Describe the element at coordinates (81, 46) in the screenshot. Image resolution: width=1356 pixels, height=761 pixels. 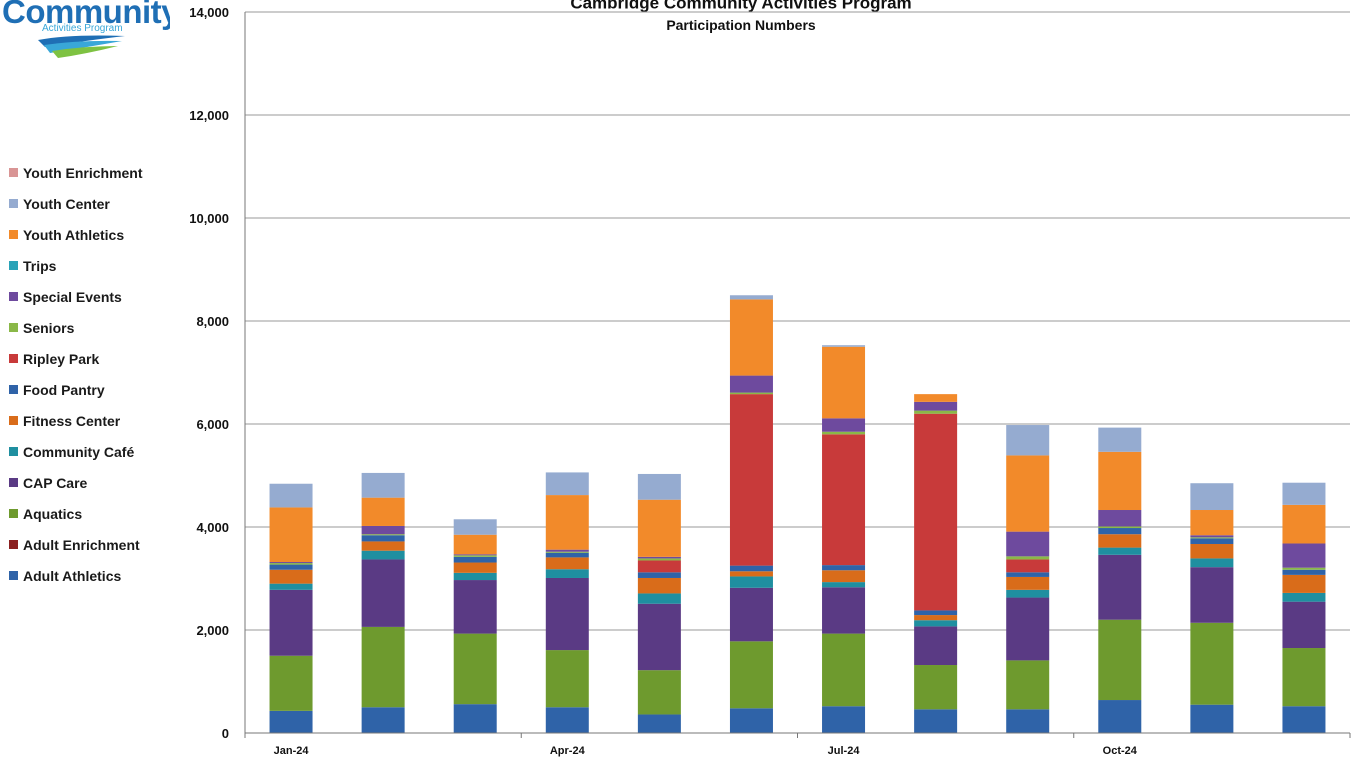
I see `logo-swoosh` at that location.